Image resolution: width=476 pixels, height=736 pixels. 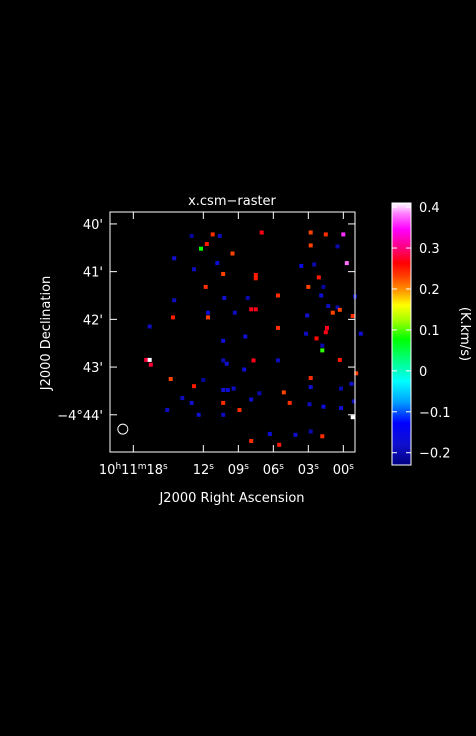 What do you see at coordinates (239, 470) in the screenshot?
I see `x-tick-label: 09s` at bounding box center [239, 470].